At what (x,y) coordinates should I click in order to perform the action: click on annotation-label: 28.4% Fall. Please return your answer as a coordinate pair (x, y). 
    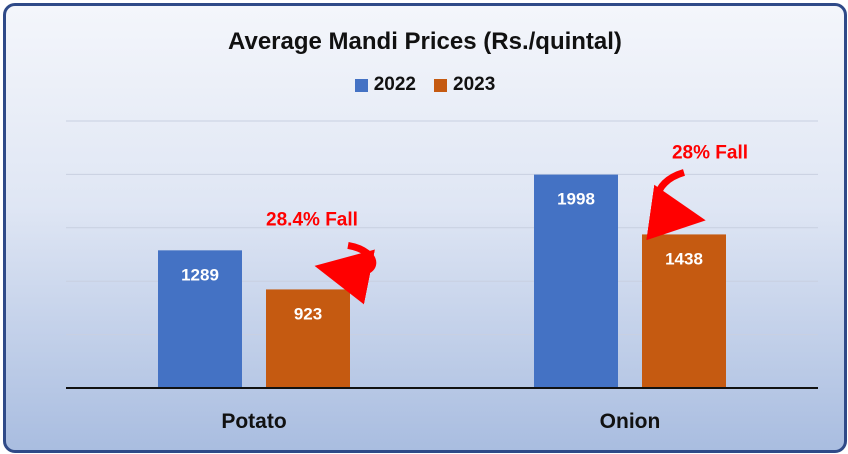
    Looking at the image, I should click on (312, 219).